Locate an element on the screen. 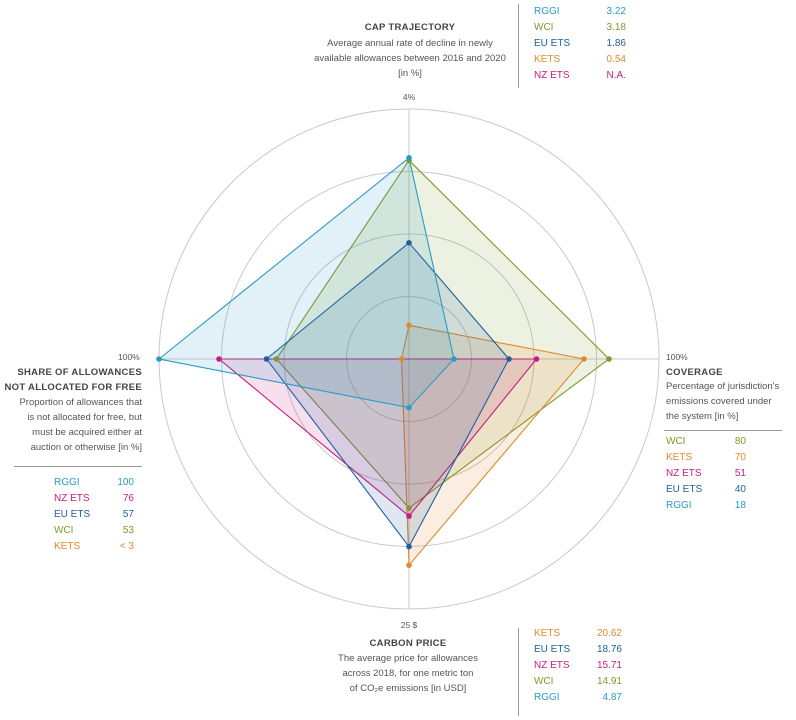 This screenshot has width=796, height=720. legend-auction: RGGI 100 NZ ETS 76 EU ETS 57 WCI 53 KETS < 3 is located at coordinates (98, 515).